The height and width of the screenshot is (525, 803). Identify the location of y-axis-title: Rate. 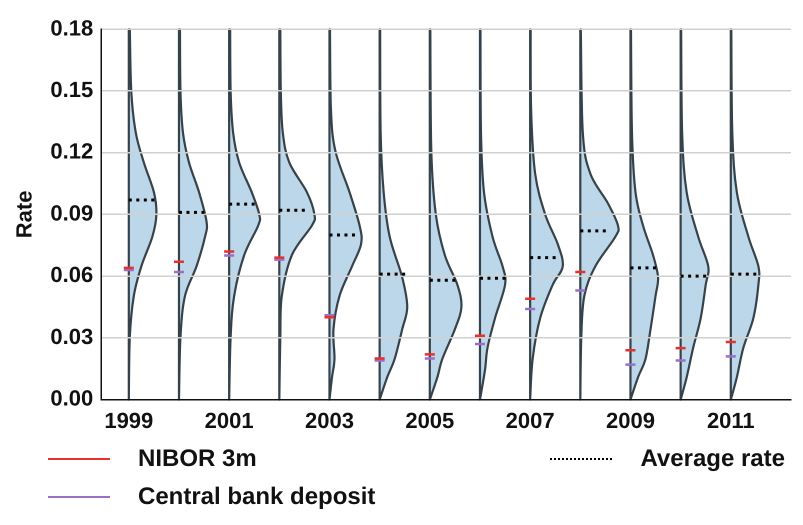
(23, 214).